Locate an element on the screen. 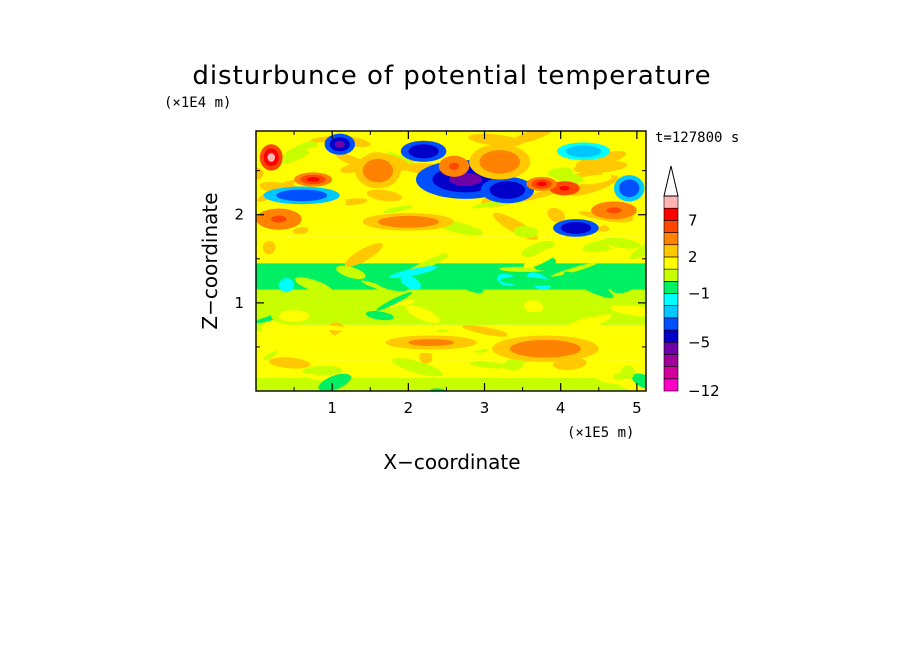 The height and width of the screenshot is (654, 904). svg-text: 4 is located at coordinates (561, 408).